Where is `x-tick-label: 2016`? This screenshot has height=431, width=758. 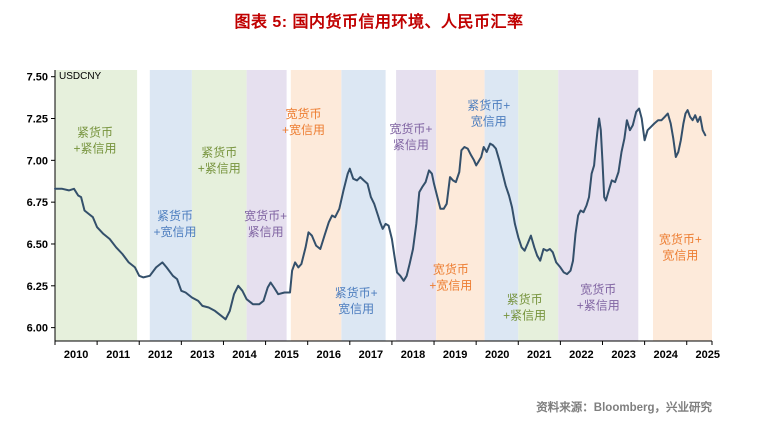
x-tick-label: 2016 is located at coordinates (329, 355).